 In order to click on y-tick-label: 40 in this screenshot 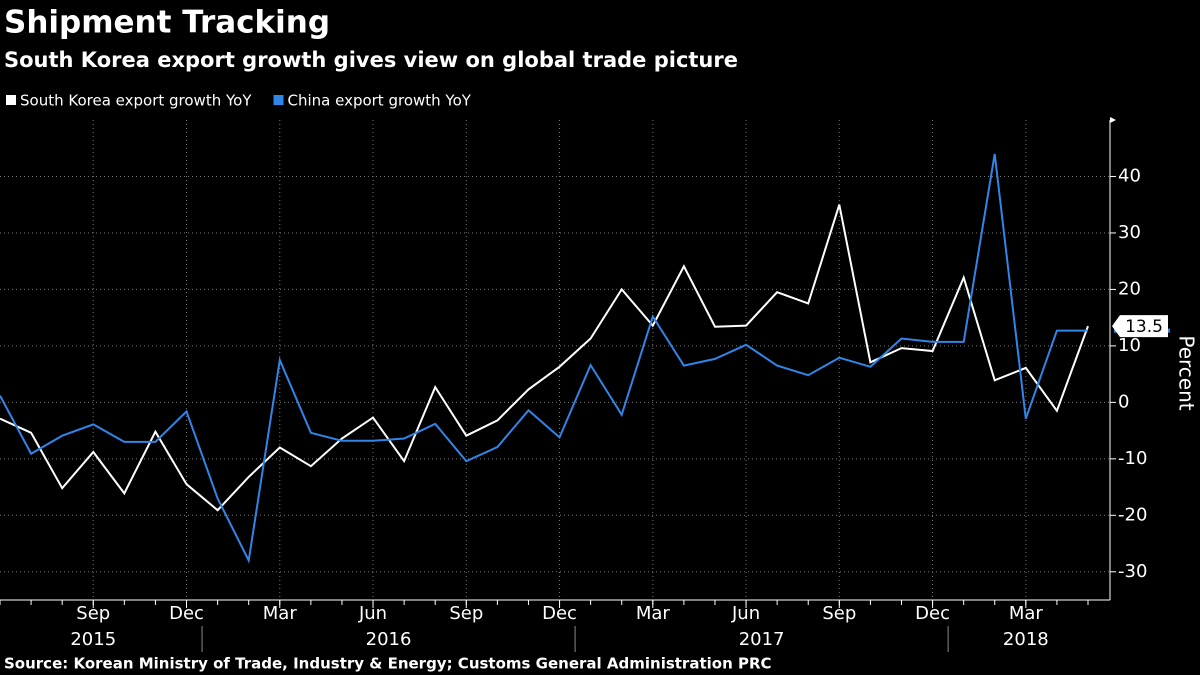, I will do `click(1129, 175)`.